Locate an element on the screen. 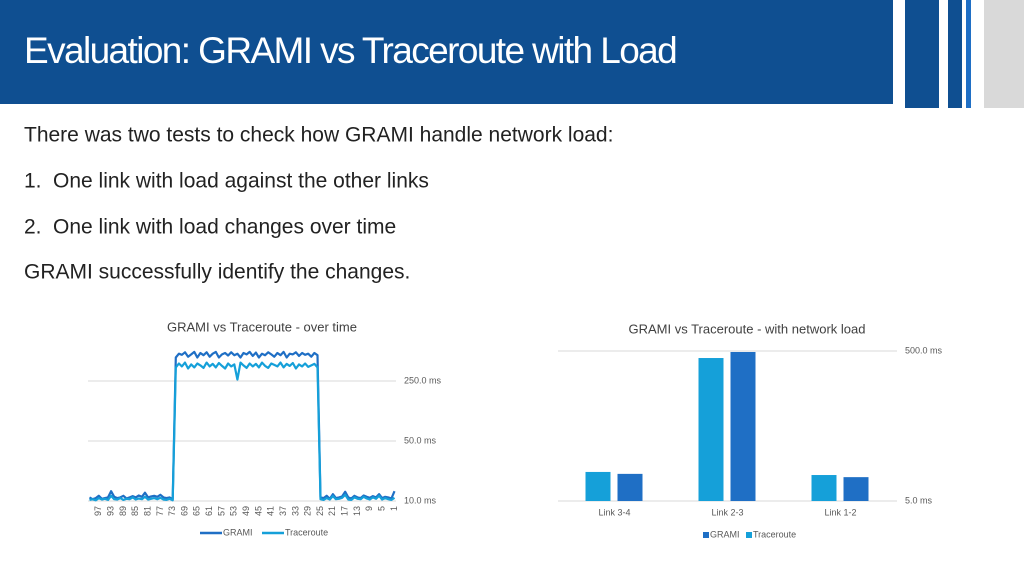 The width and height of the screenshot is (1024, 576). x-tick-label: 13 is located at coordinates (357, 511).